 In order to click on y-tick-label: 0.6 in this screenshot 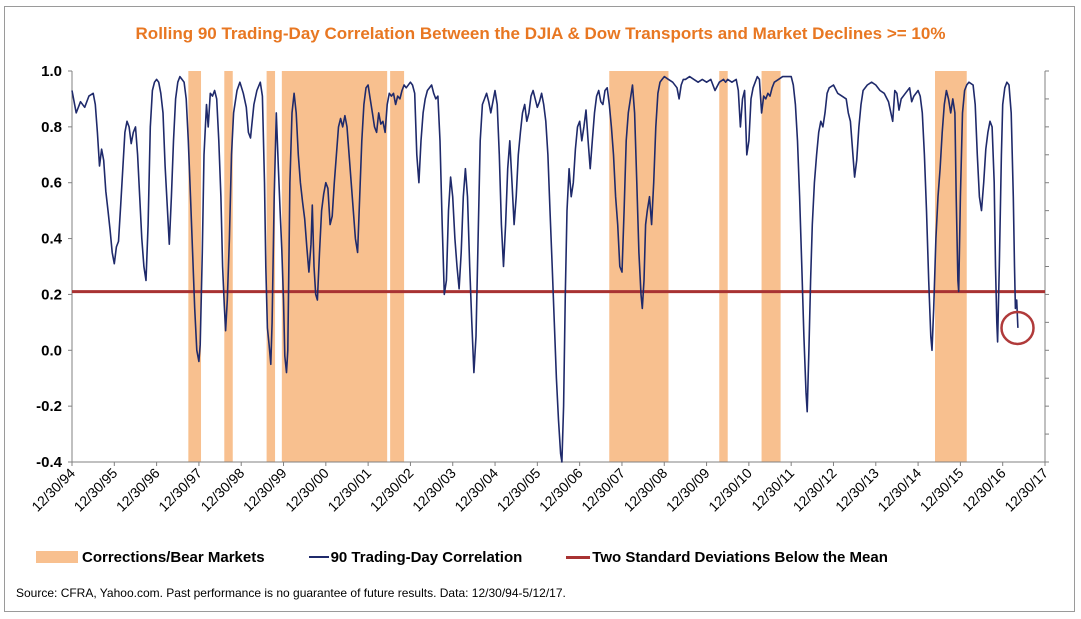, I will do `click(51, 183)`.